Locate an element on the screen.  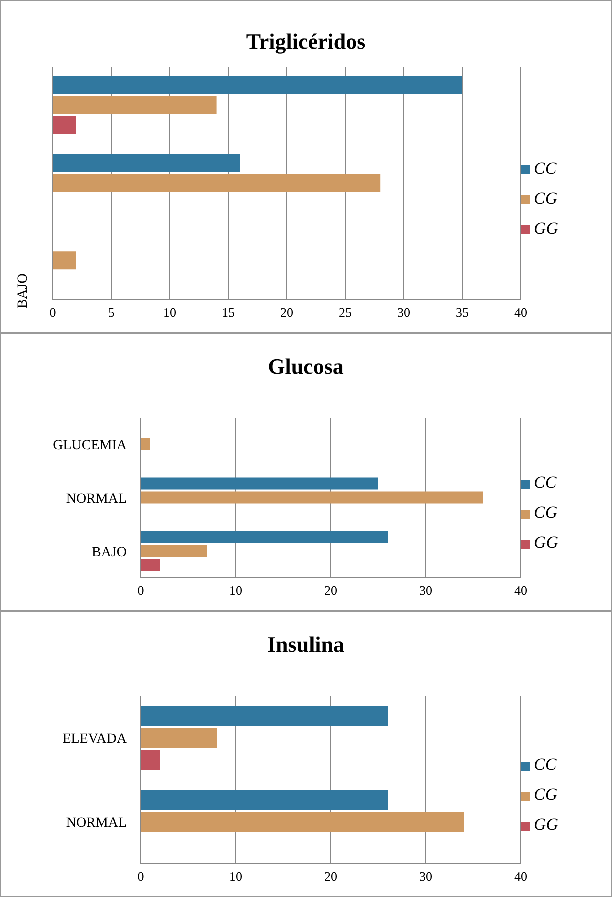
x-tick-label: 35 is located at coordinates (462, 312).